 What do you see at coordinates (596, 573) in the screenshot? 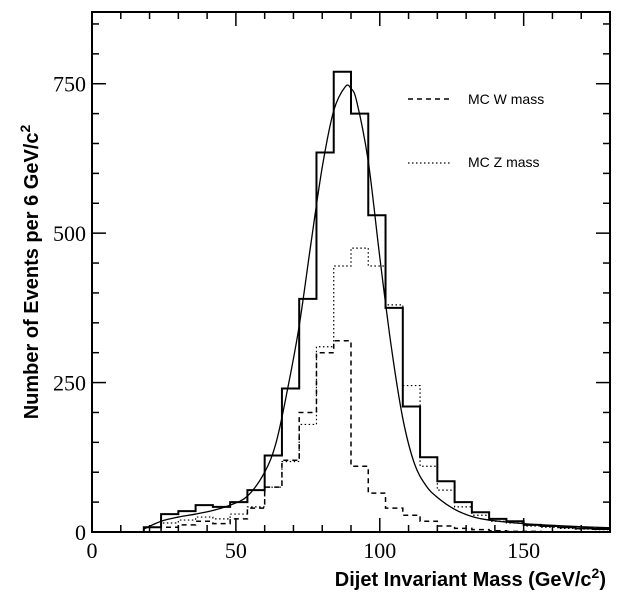
I see `x-axis-title-sup: 2` at bounding box center [596, 573].